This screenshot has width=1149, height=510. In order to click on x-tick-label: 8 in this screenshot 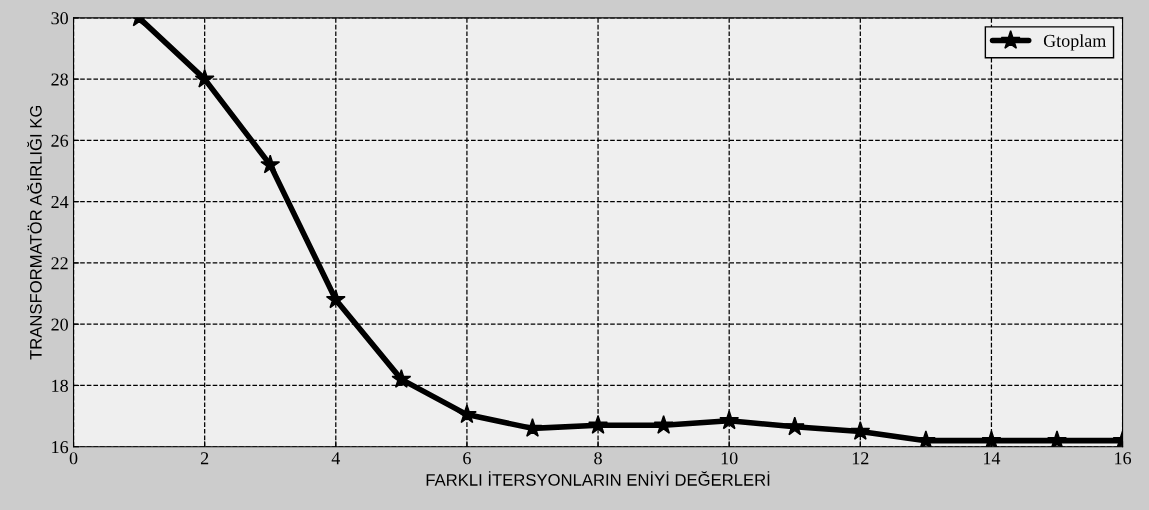, I will do `click(598, 458)`.